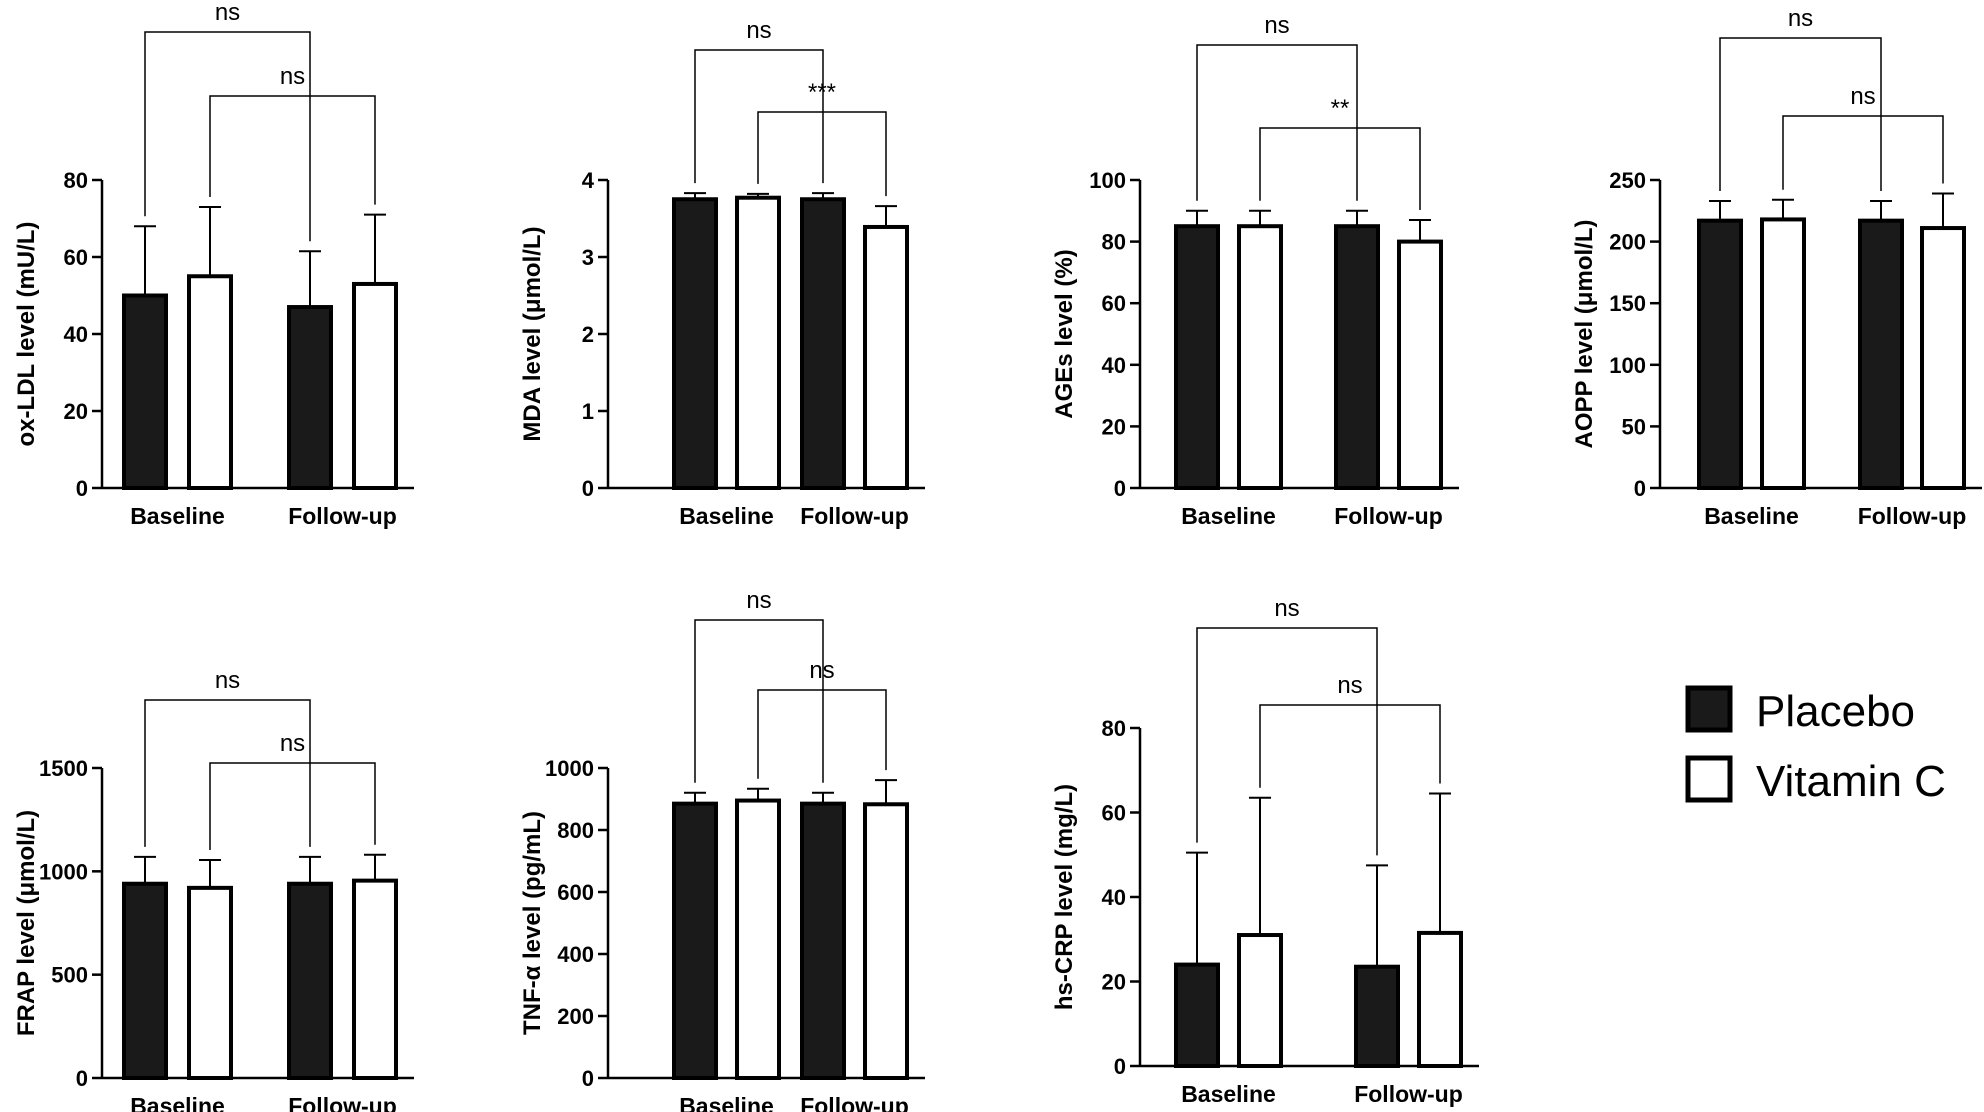 The width and height of the screenshot is (1984, 1112). Describe the element at coordinates (1107, 180) in the screenshot. I see `y-tick-label: 100` at that location.